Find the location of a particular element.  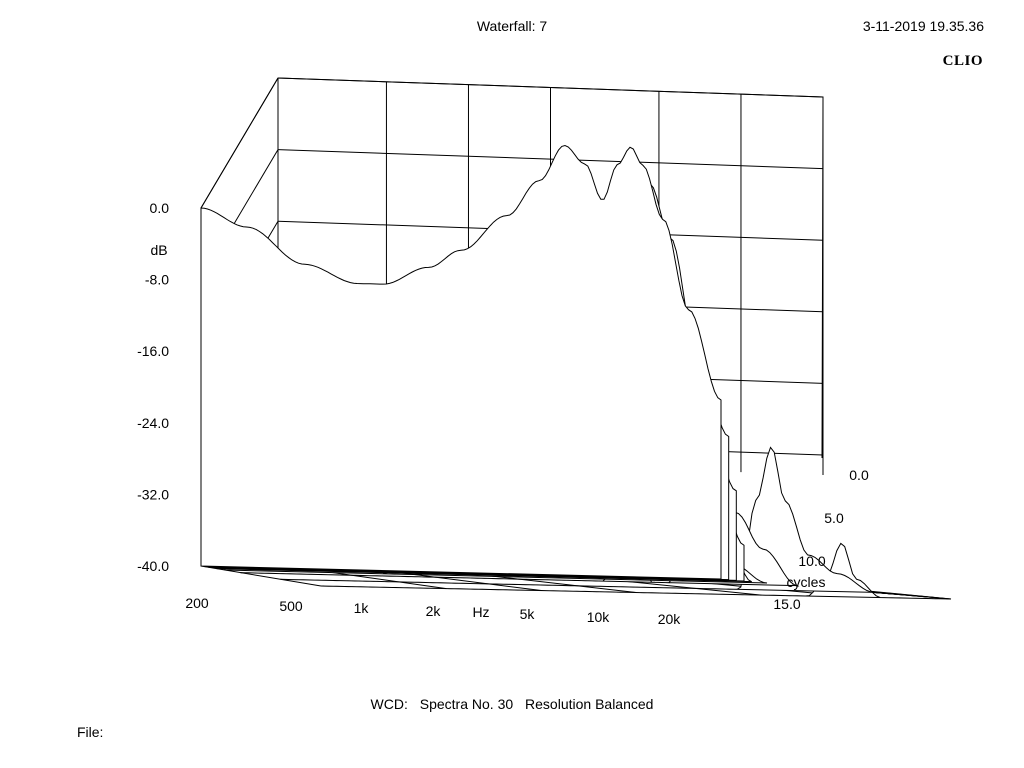

x-tick-label: 200 is located at coordinates (197, 603).